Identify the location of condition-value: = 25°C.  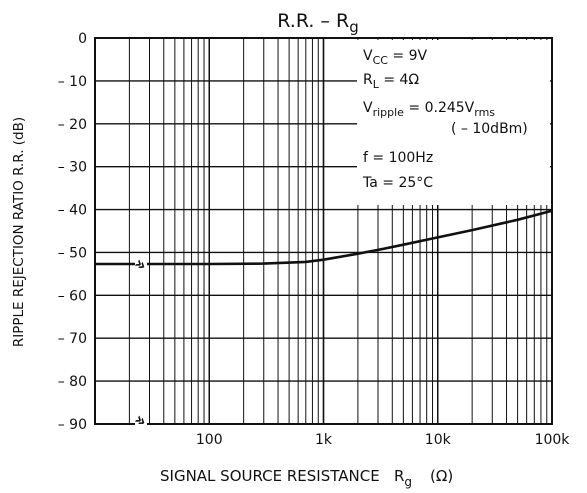
(405, 183).